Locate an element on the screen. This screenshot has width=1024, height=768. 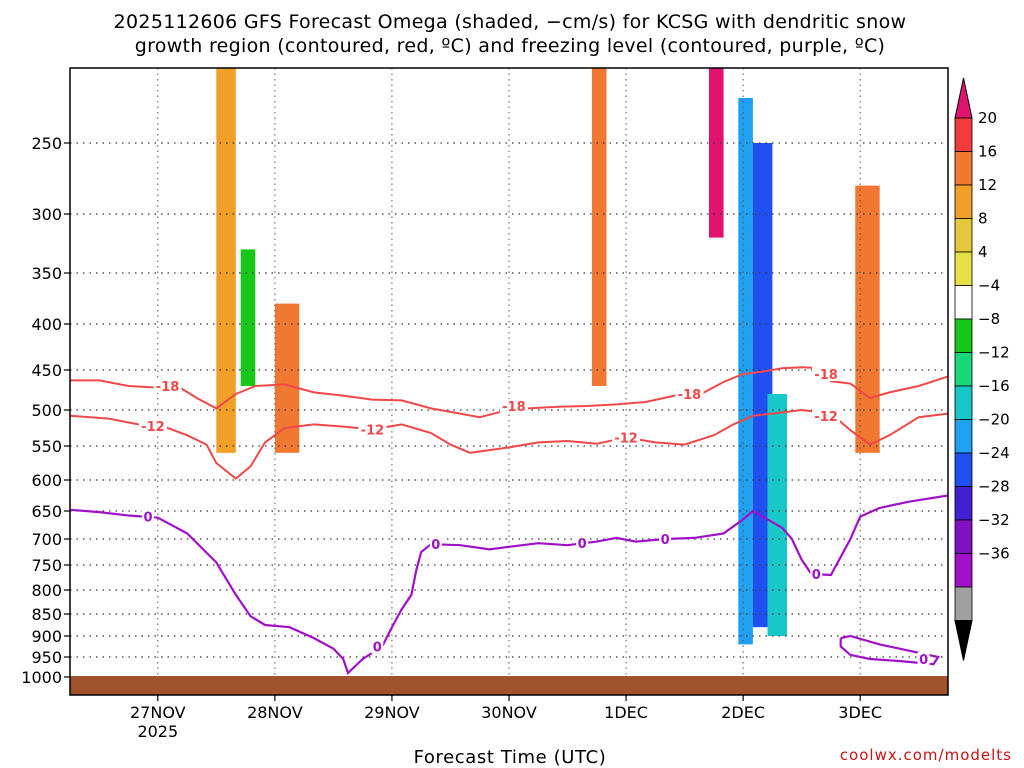
colorbar: 20 16 12 8 4 −4 −8 −12 −16 −20 −24 −28 −32 −36 is located at coordinates (982, 369).